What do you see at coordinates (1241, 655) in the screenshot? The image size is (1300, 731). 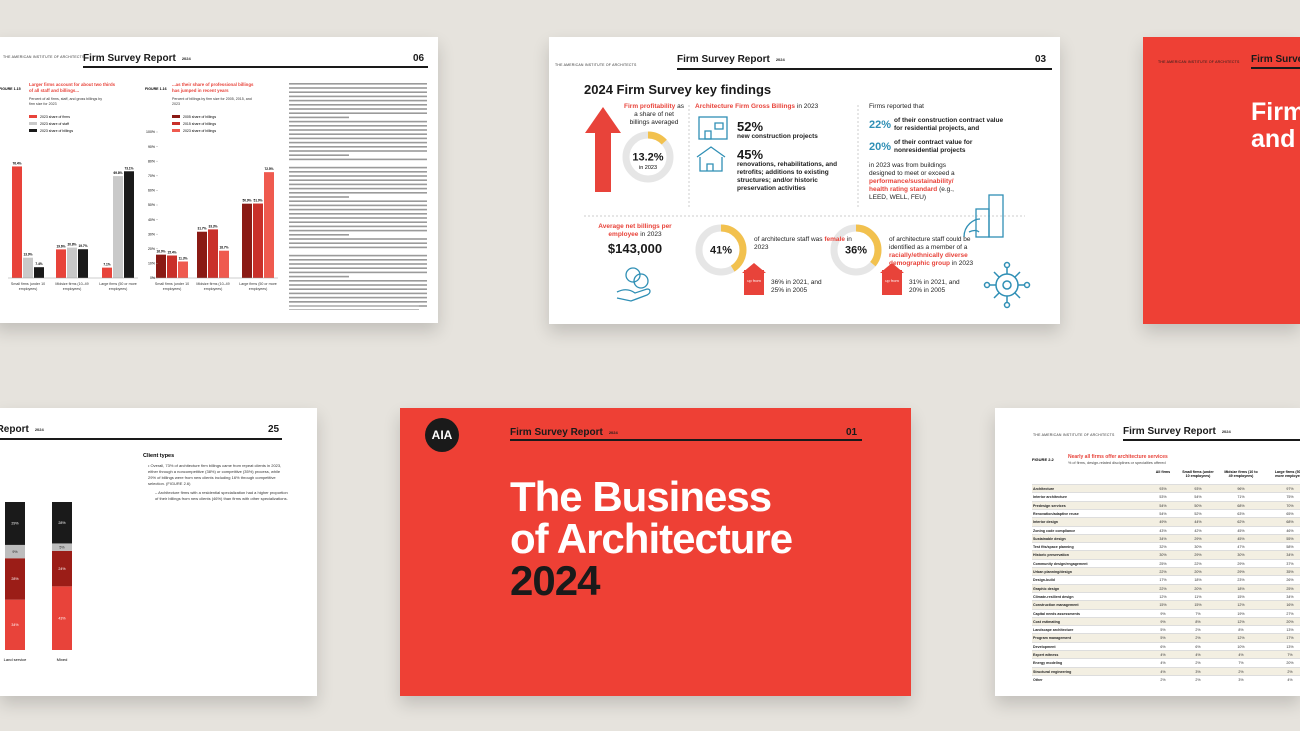 I see `table-cell: 4%` at bounding box center [1241, 655].